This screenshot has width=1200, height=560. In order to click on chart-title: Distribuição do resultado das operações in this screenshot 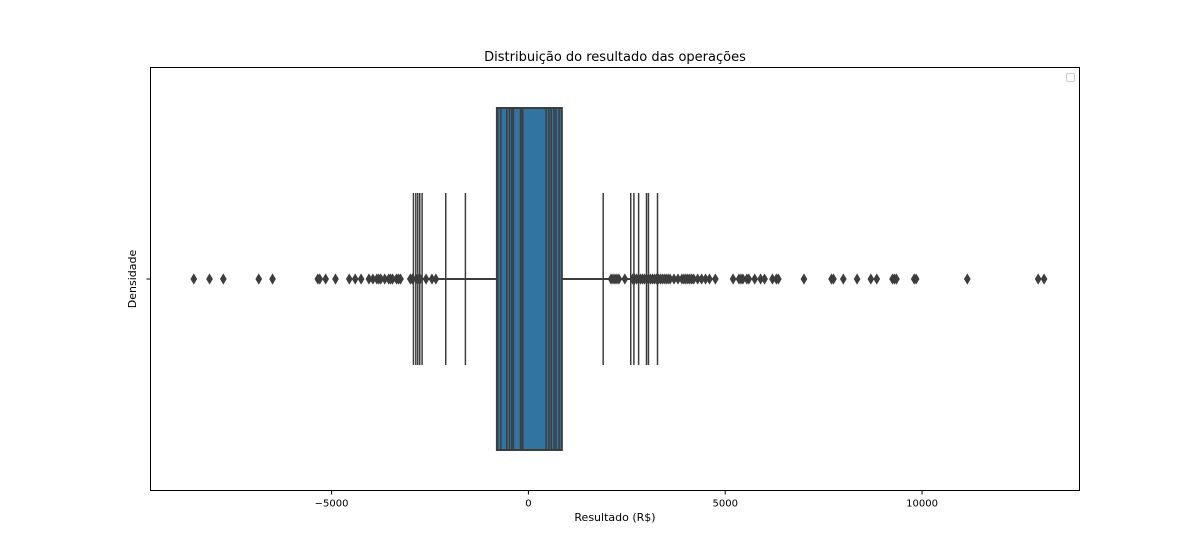, I will do `click(615, 57)`.